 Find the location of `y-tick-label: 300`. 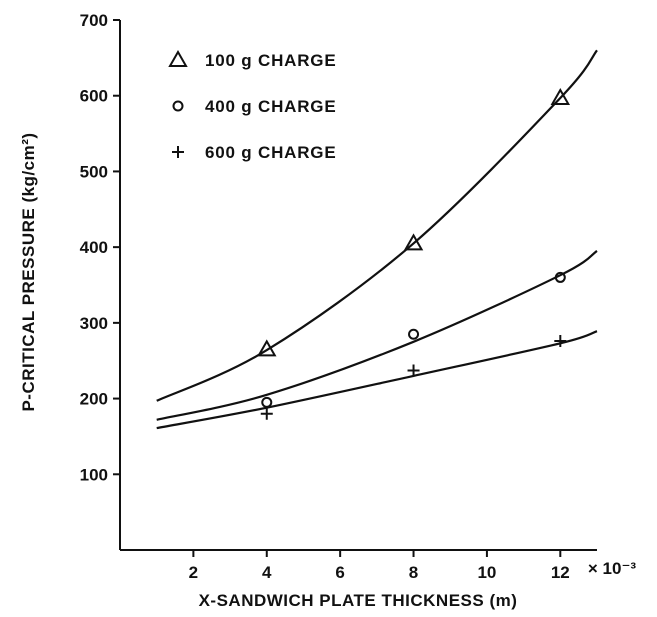

y-tick-label: 300 is located at coordinates (94, 323).